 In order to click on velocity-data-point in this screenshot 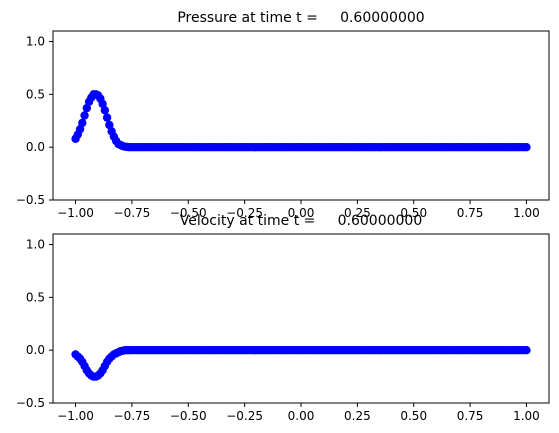, I will do `click(526, 350)`.